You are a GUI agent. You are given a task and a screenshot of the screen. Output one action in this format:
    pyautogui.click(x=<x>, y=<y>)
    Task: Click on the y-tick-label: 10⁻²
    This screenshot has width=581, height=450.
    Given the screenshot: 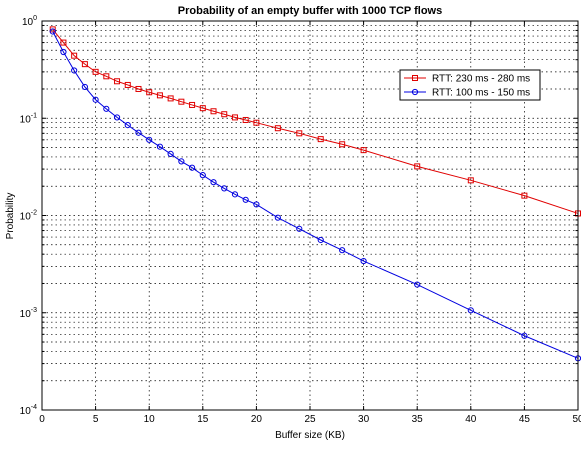 What is the action you would take?
    pyautogui.click(x=28, y=216)
    